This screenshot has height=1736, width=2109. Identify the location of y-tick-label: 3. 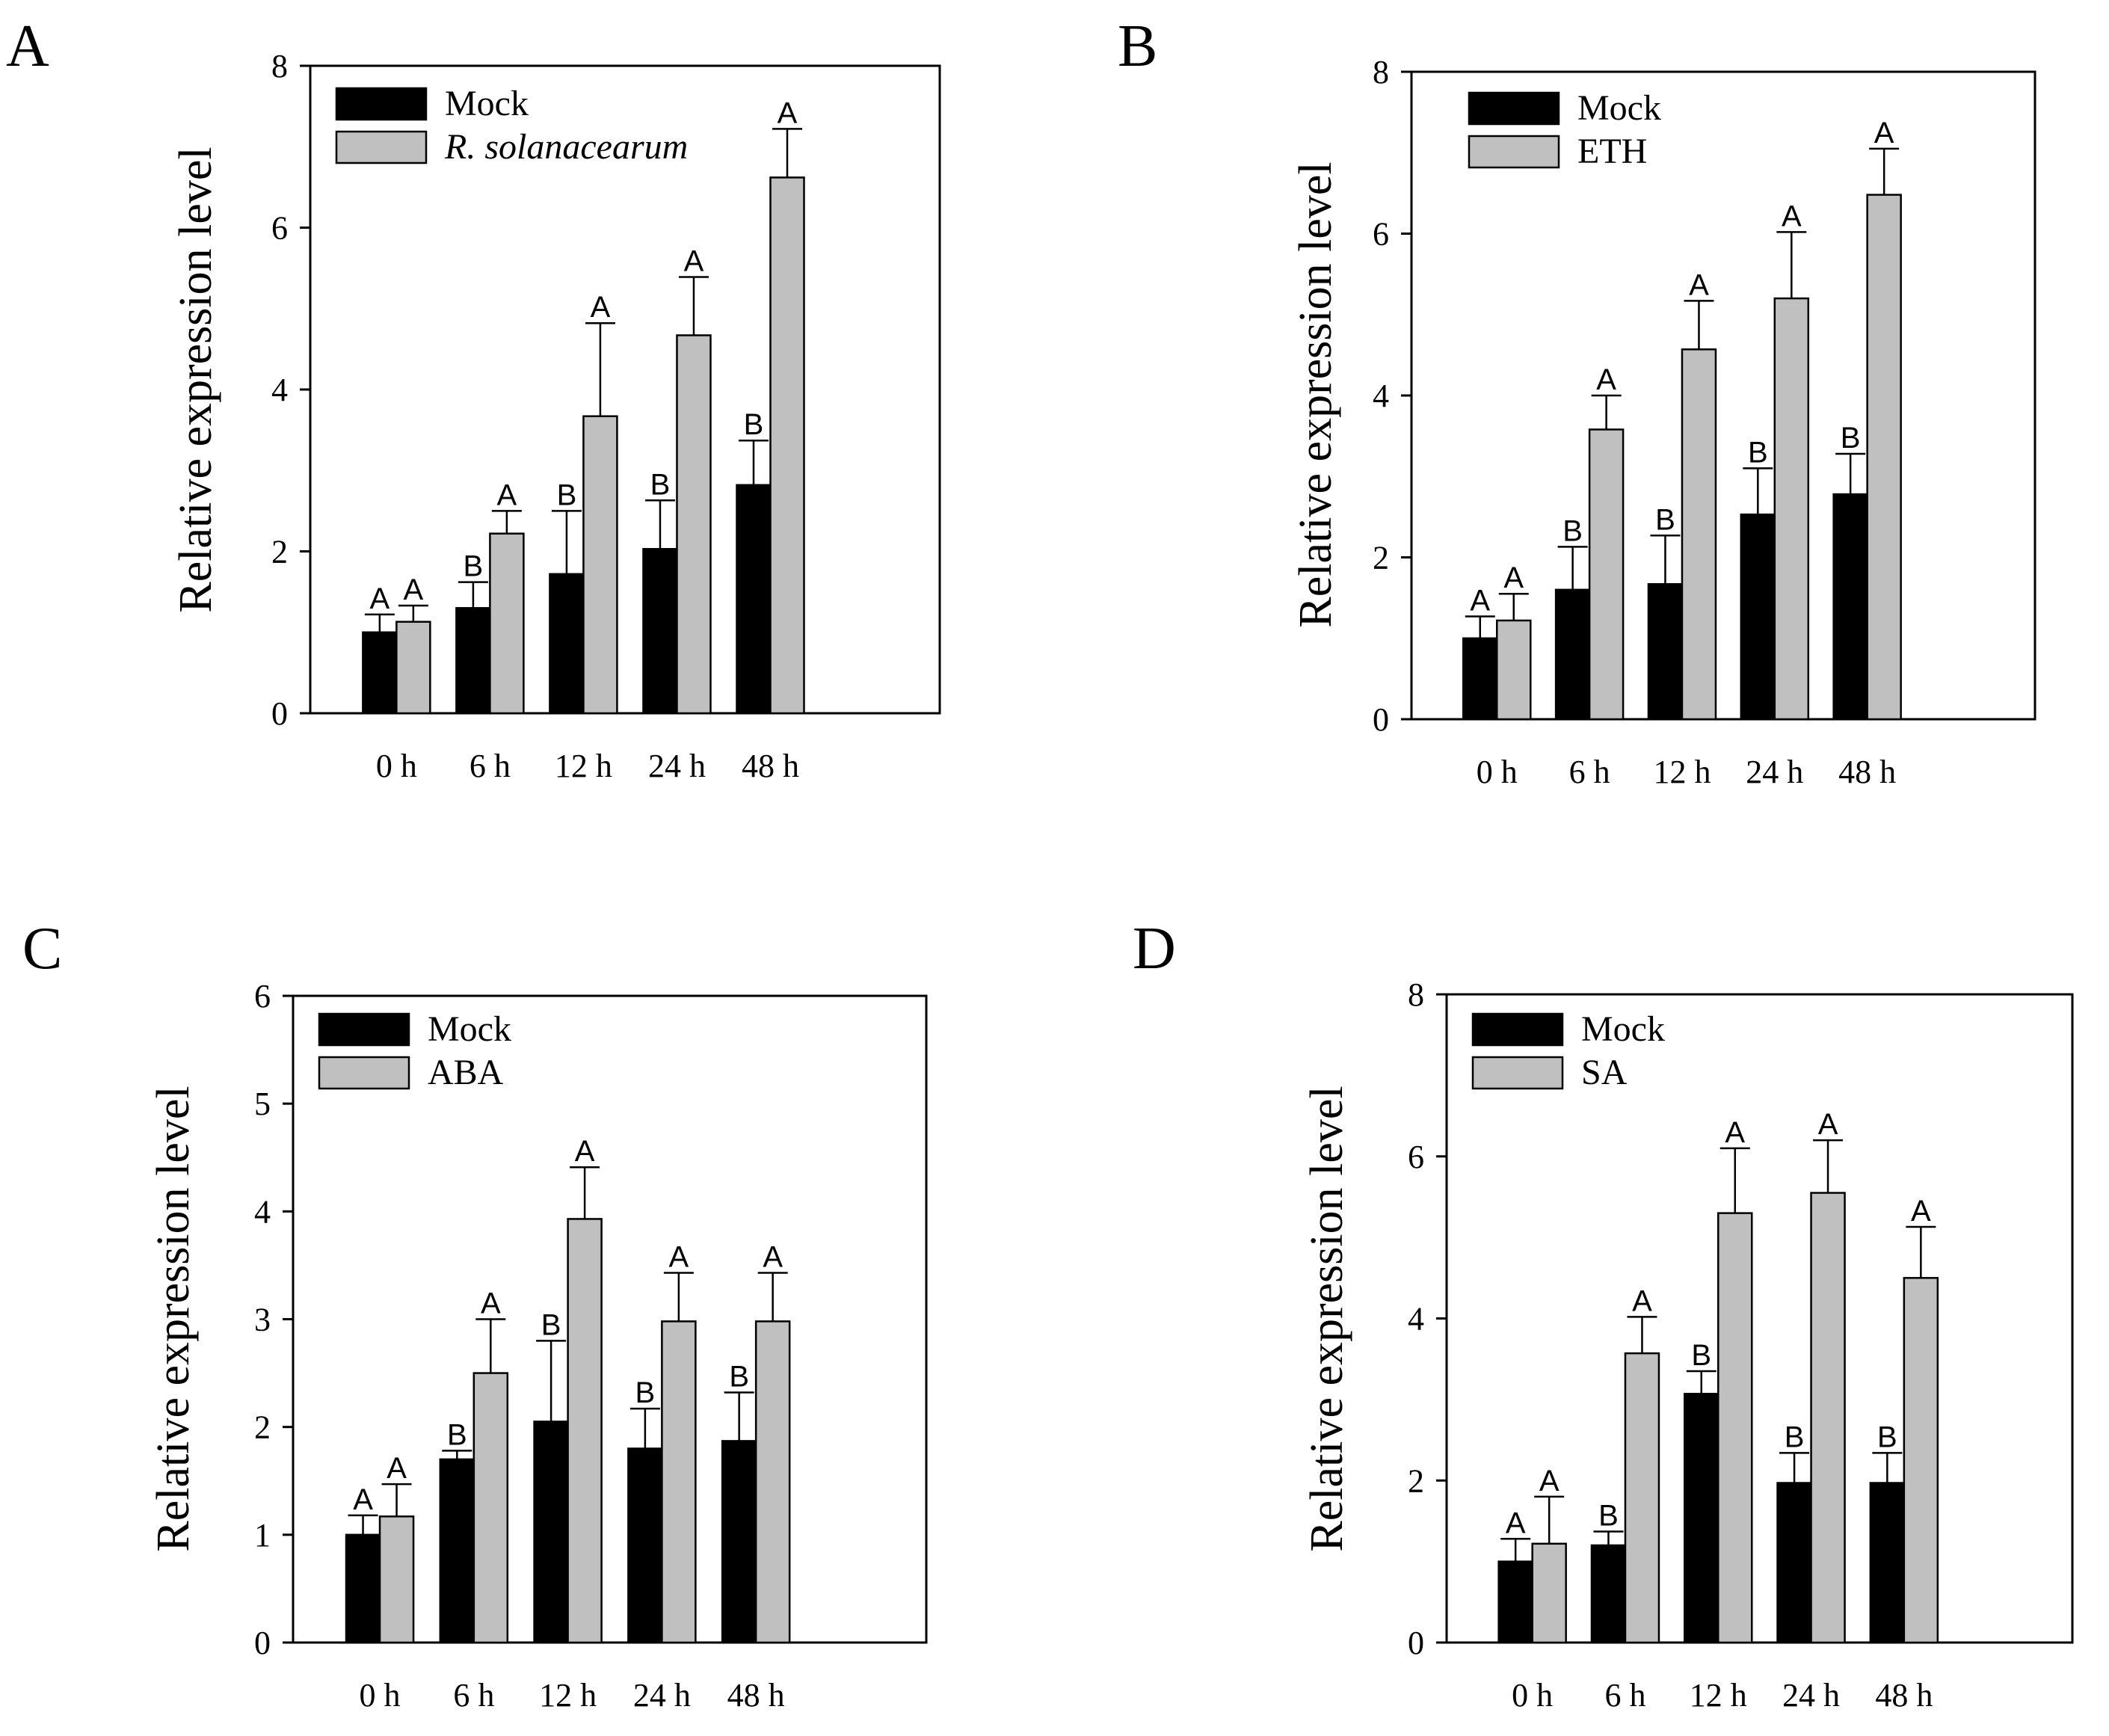
(262, 1320).